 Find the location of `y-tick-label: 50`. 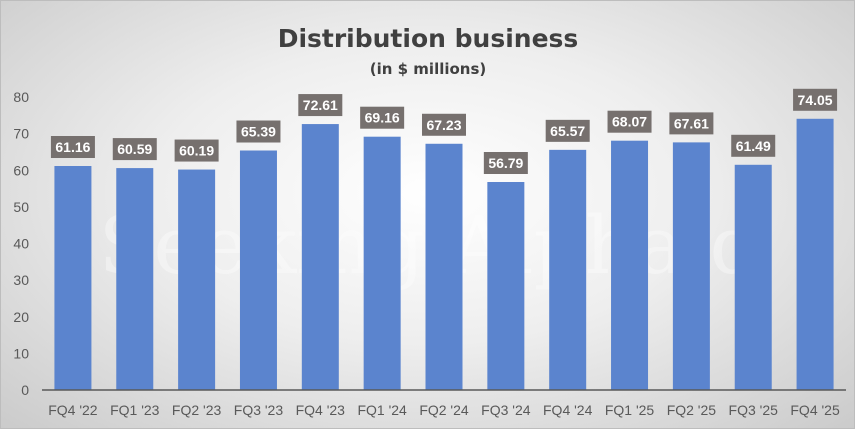

y-tick-label: 50 is located at coordinates (21, 207).